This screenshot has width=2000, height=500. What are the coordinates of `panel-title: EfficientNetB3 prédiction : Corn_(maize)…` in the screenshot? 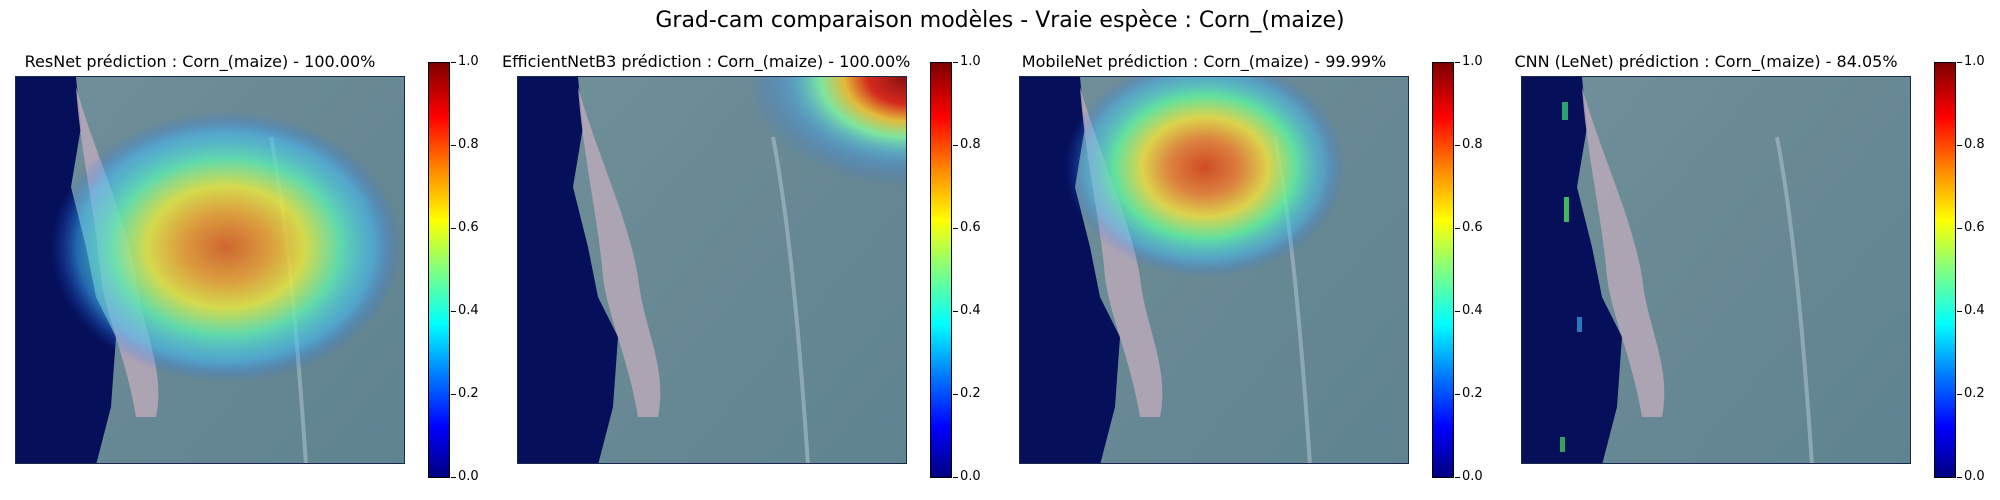 It's located at (706, 61).